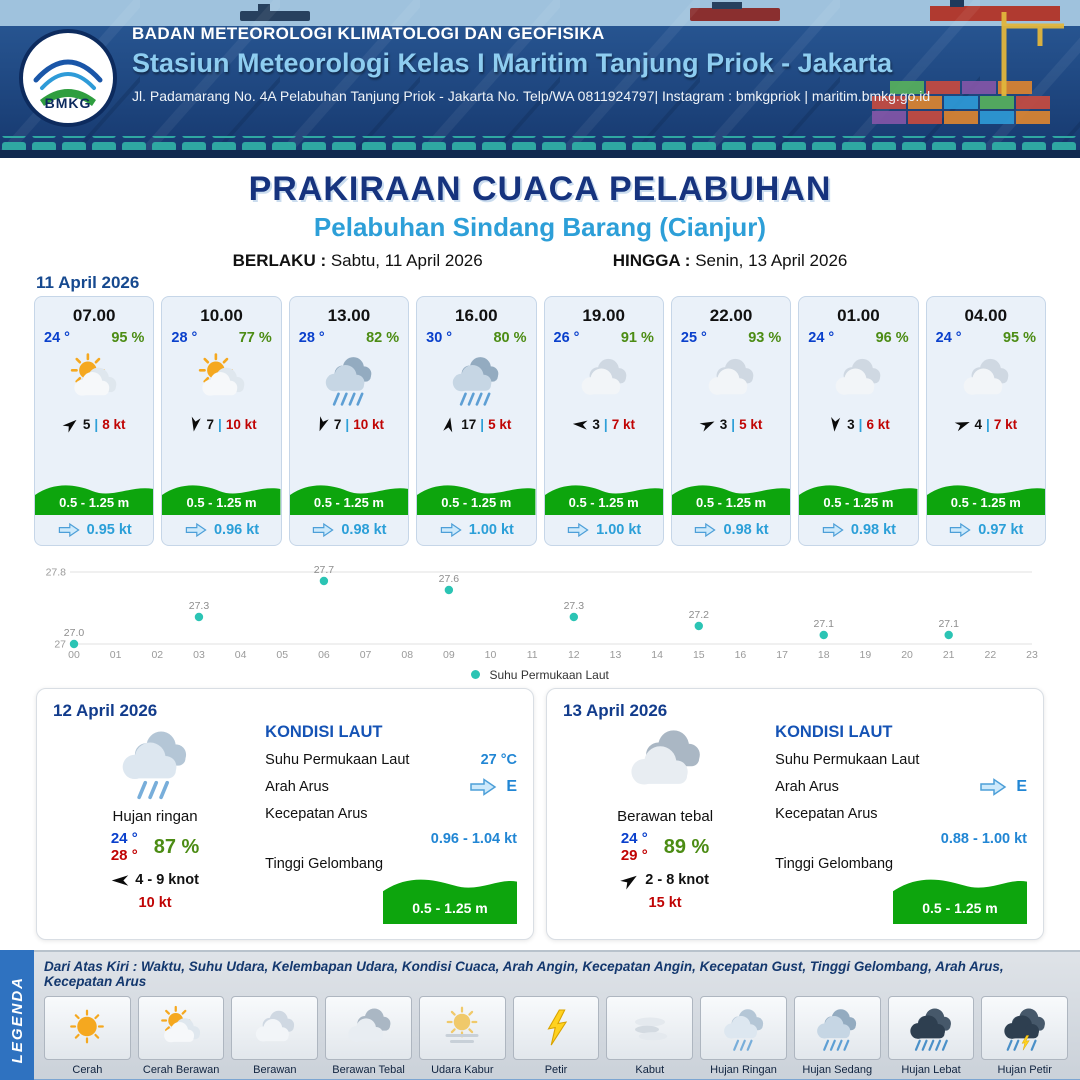  What do you see at coordinates (368, 1036) in the screenshot?
I see `legend-item: Berawan Tebal` at bounding box center [368, 1036].